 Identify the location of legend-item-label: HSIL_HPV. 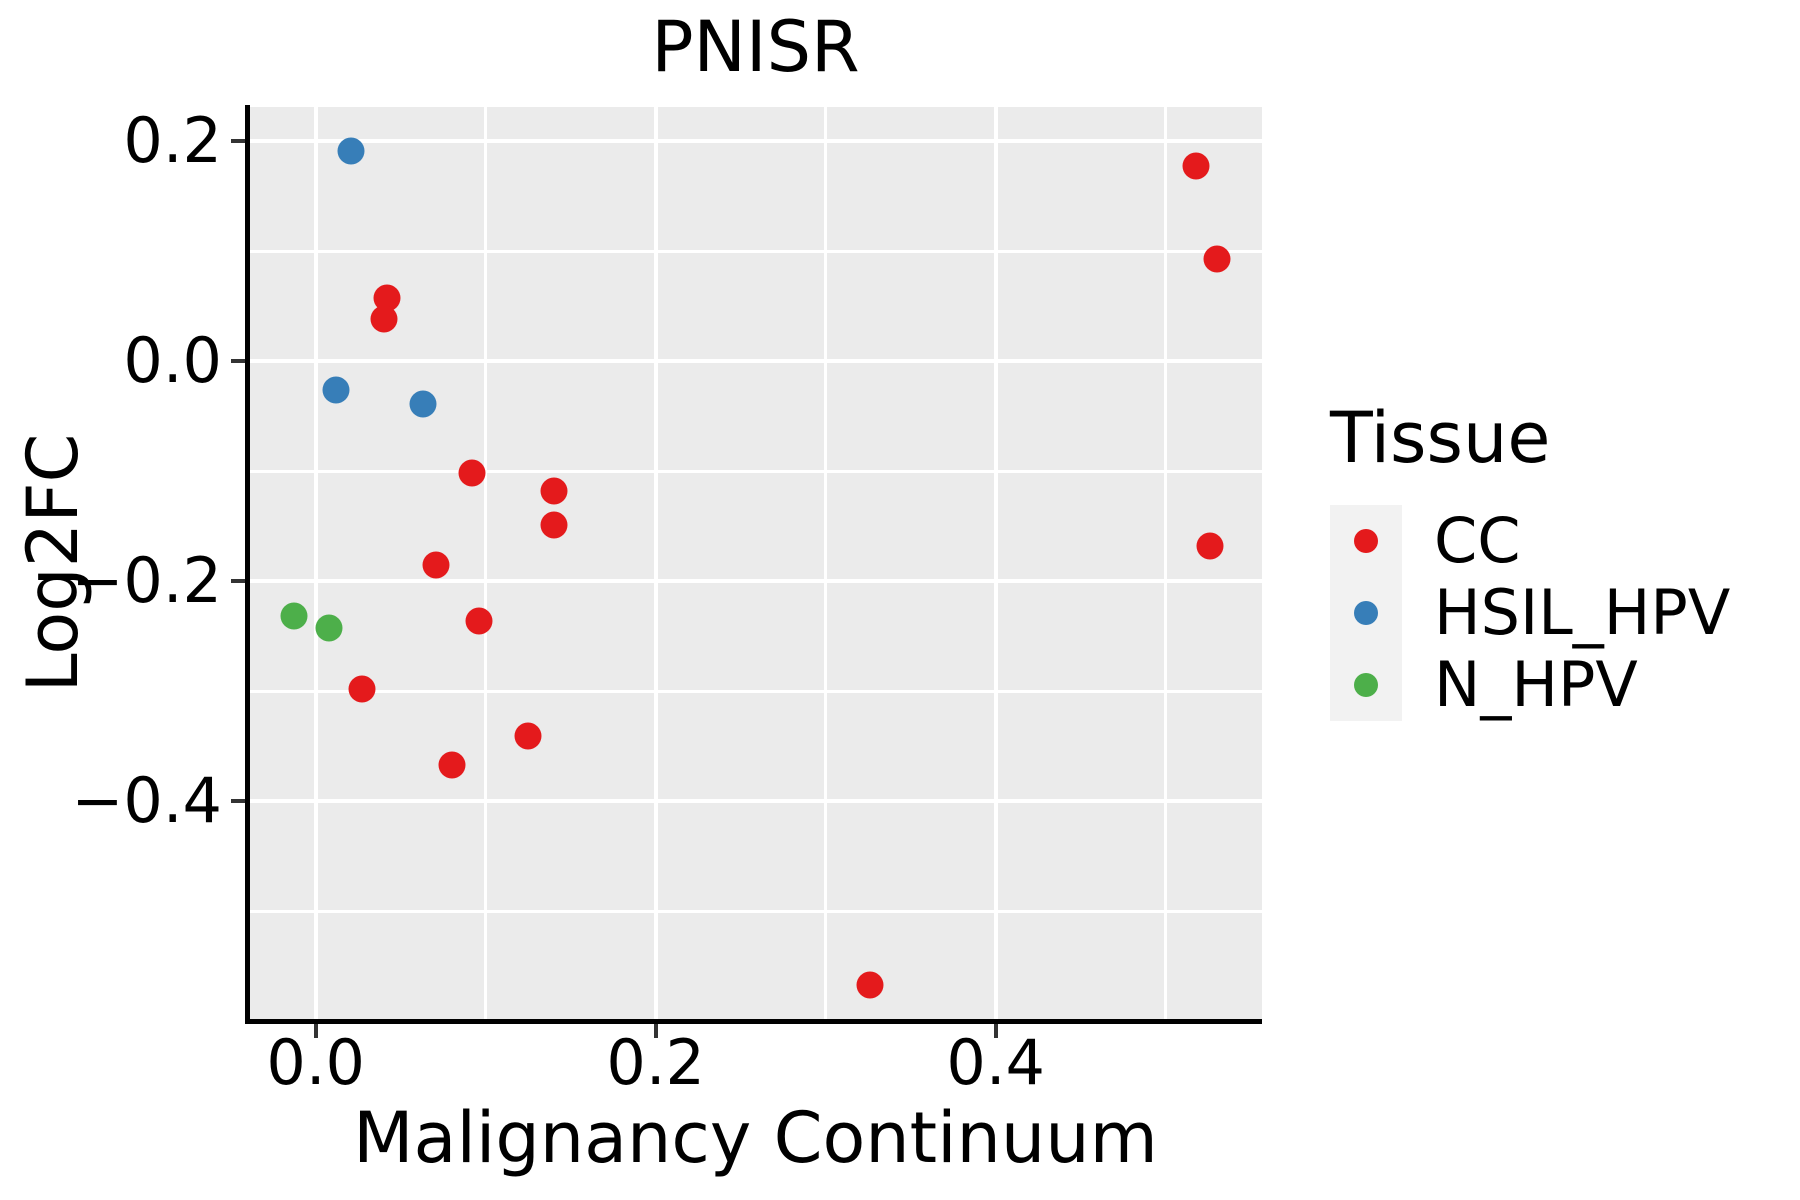
(1582, 612).